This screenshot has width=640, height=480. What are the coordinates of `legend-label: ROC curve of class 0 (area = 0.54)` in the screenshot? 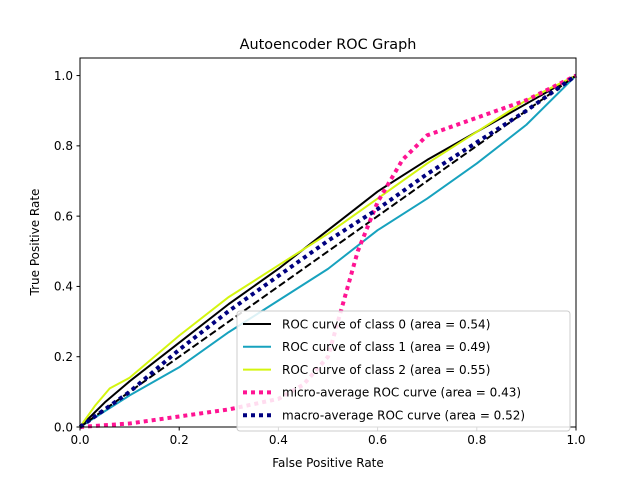 It's located at (386, 324).